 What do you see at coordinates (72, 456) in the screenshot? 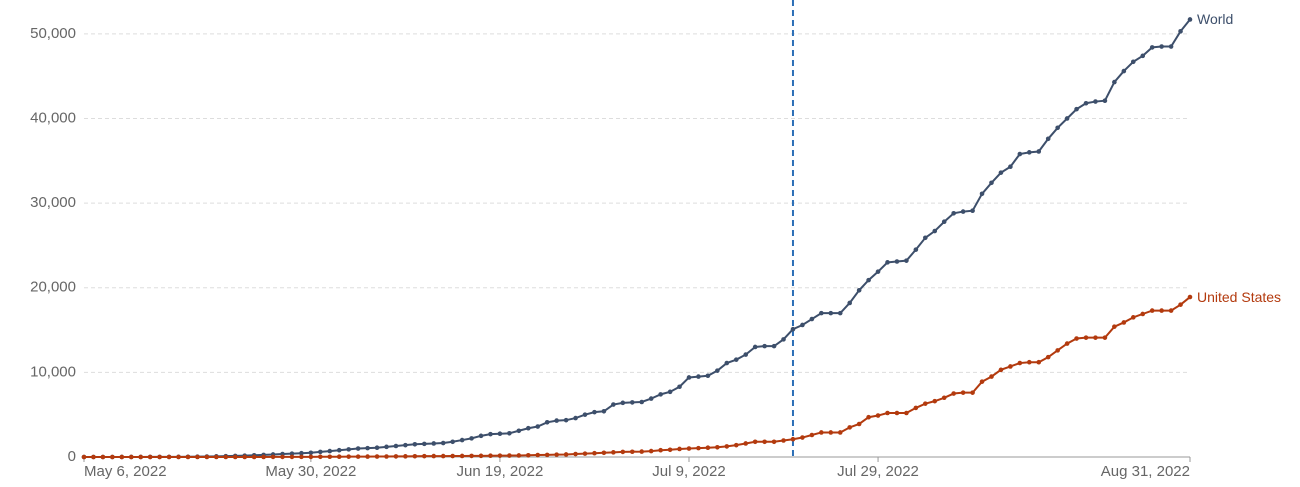
I see `y-tick-label: 0` at bounding box center [72, 456].